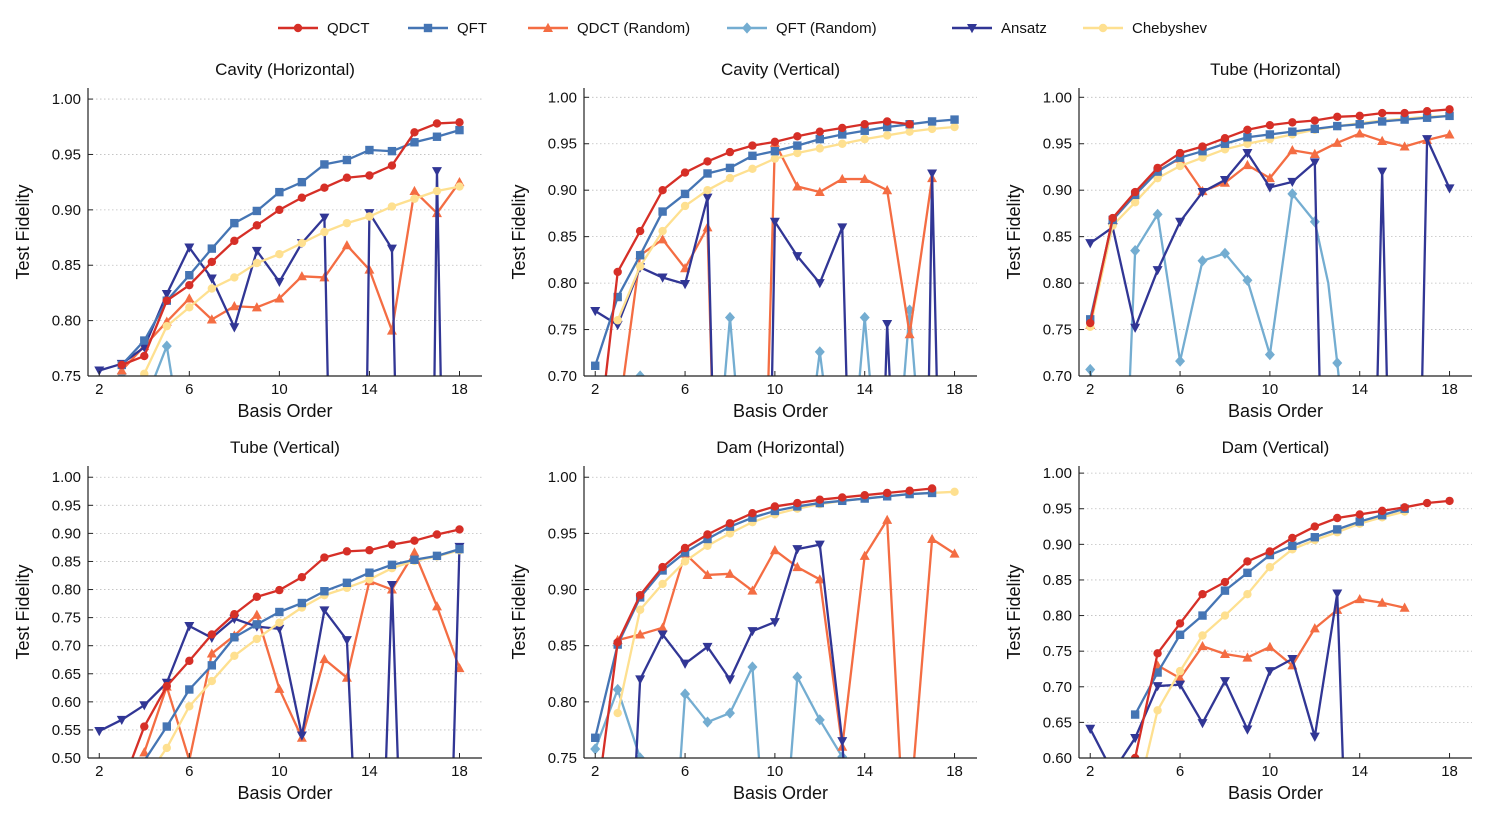 The image size is (1496, 819). I want to click on panel-title: Tube (Vertical), so click(285, 447).